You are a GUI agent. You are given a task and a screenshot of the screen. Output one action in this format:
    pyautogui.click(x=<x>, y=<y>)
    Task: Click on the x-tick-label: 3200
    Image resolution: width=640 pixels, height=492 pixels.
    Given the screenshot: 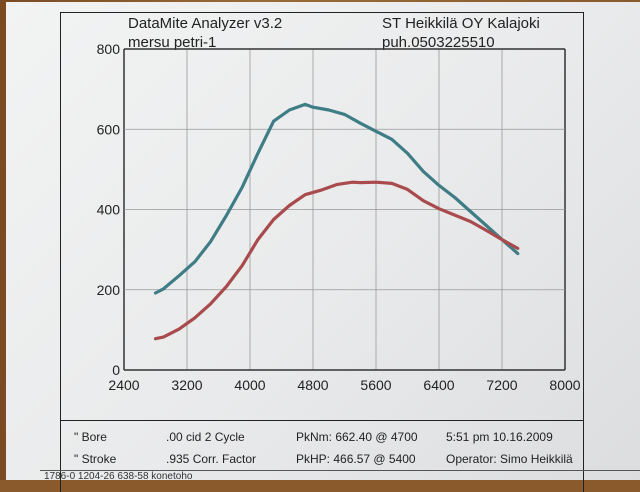 What is the action you would take?
    pyautogui.click(x=186, y=385)
    